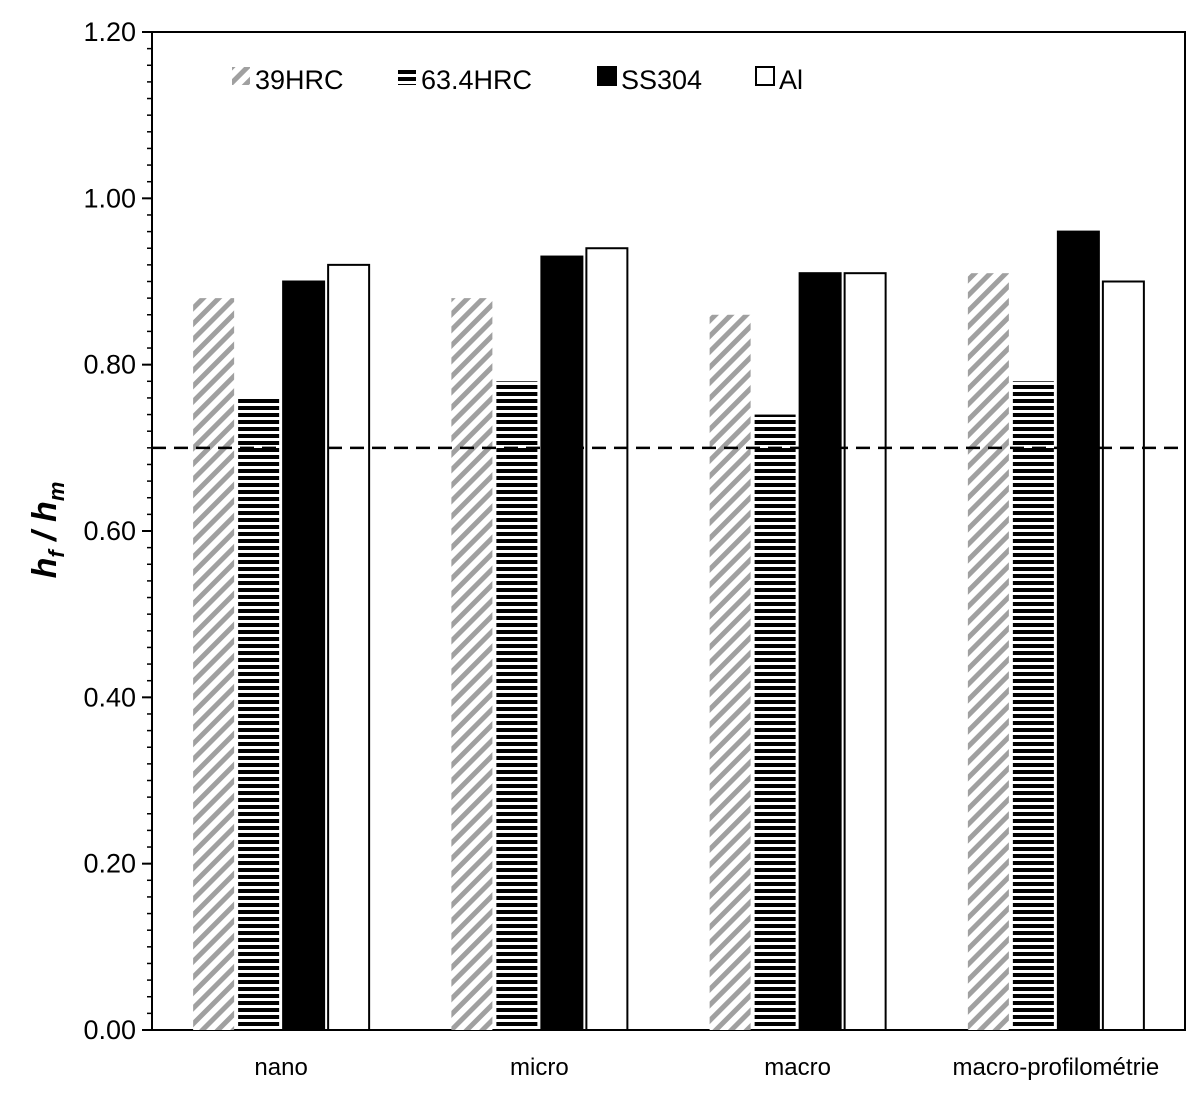 The width and height of the screenshot is (1200, 1098). Describe the element at coordinates (280, 1067) in the screenshot. I see `x-category-label: nano` at that location.